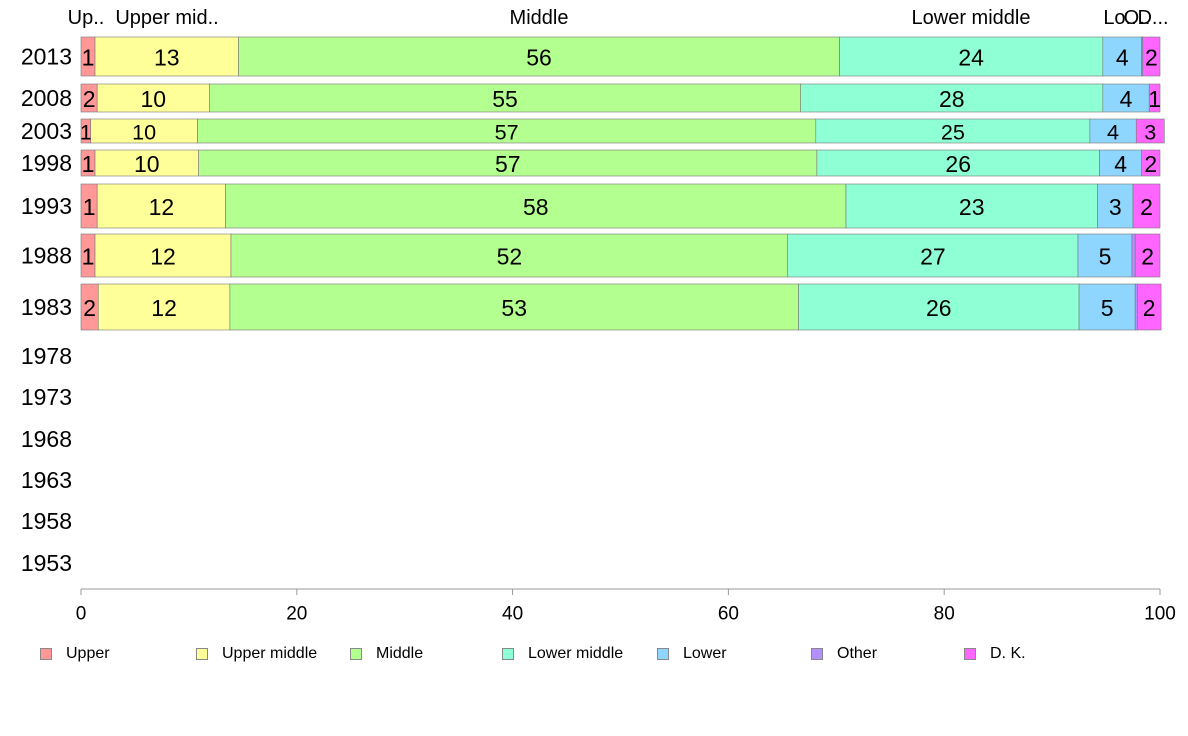  Describe the element at coordinates (46, 98) in the screenshot. I see `year-label: 2008` at that location.